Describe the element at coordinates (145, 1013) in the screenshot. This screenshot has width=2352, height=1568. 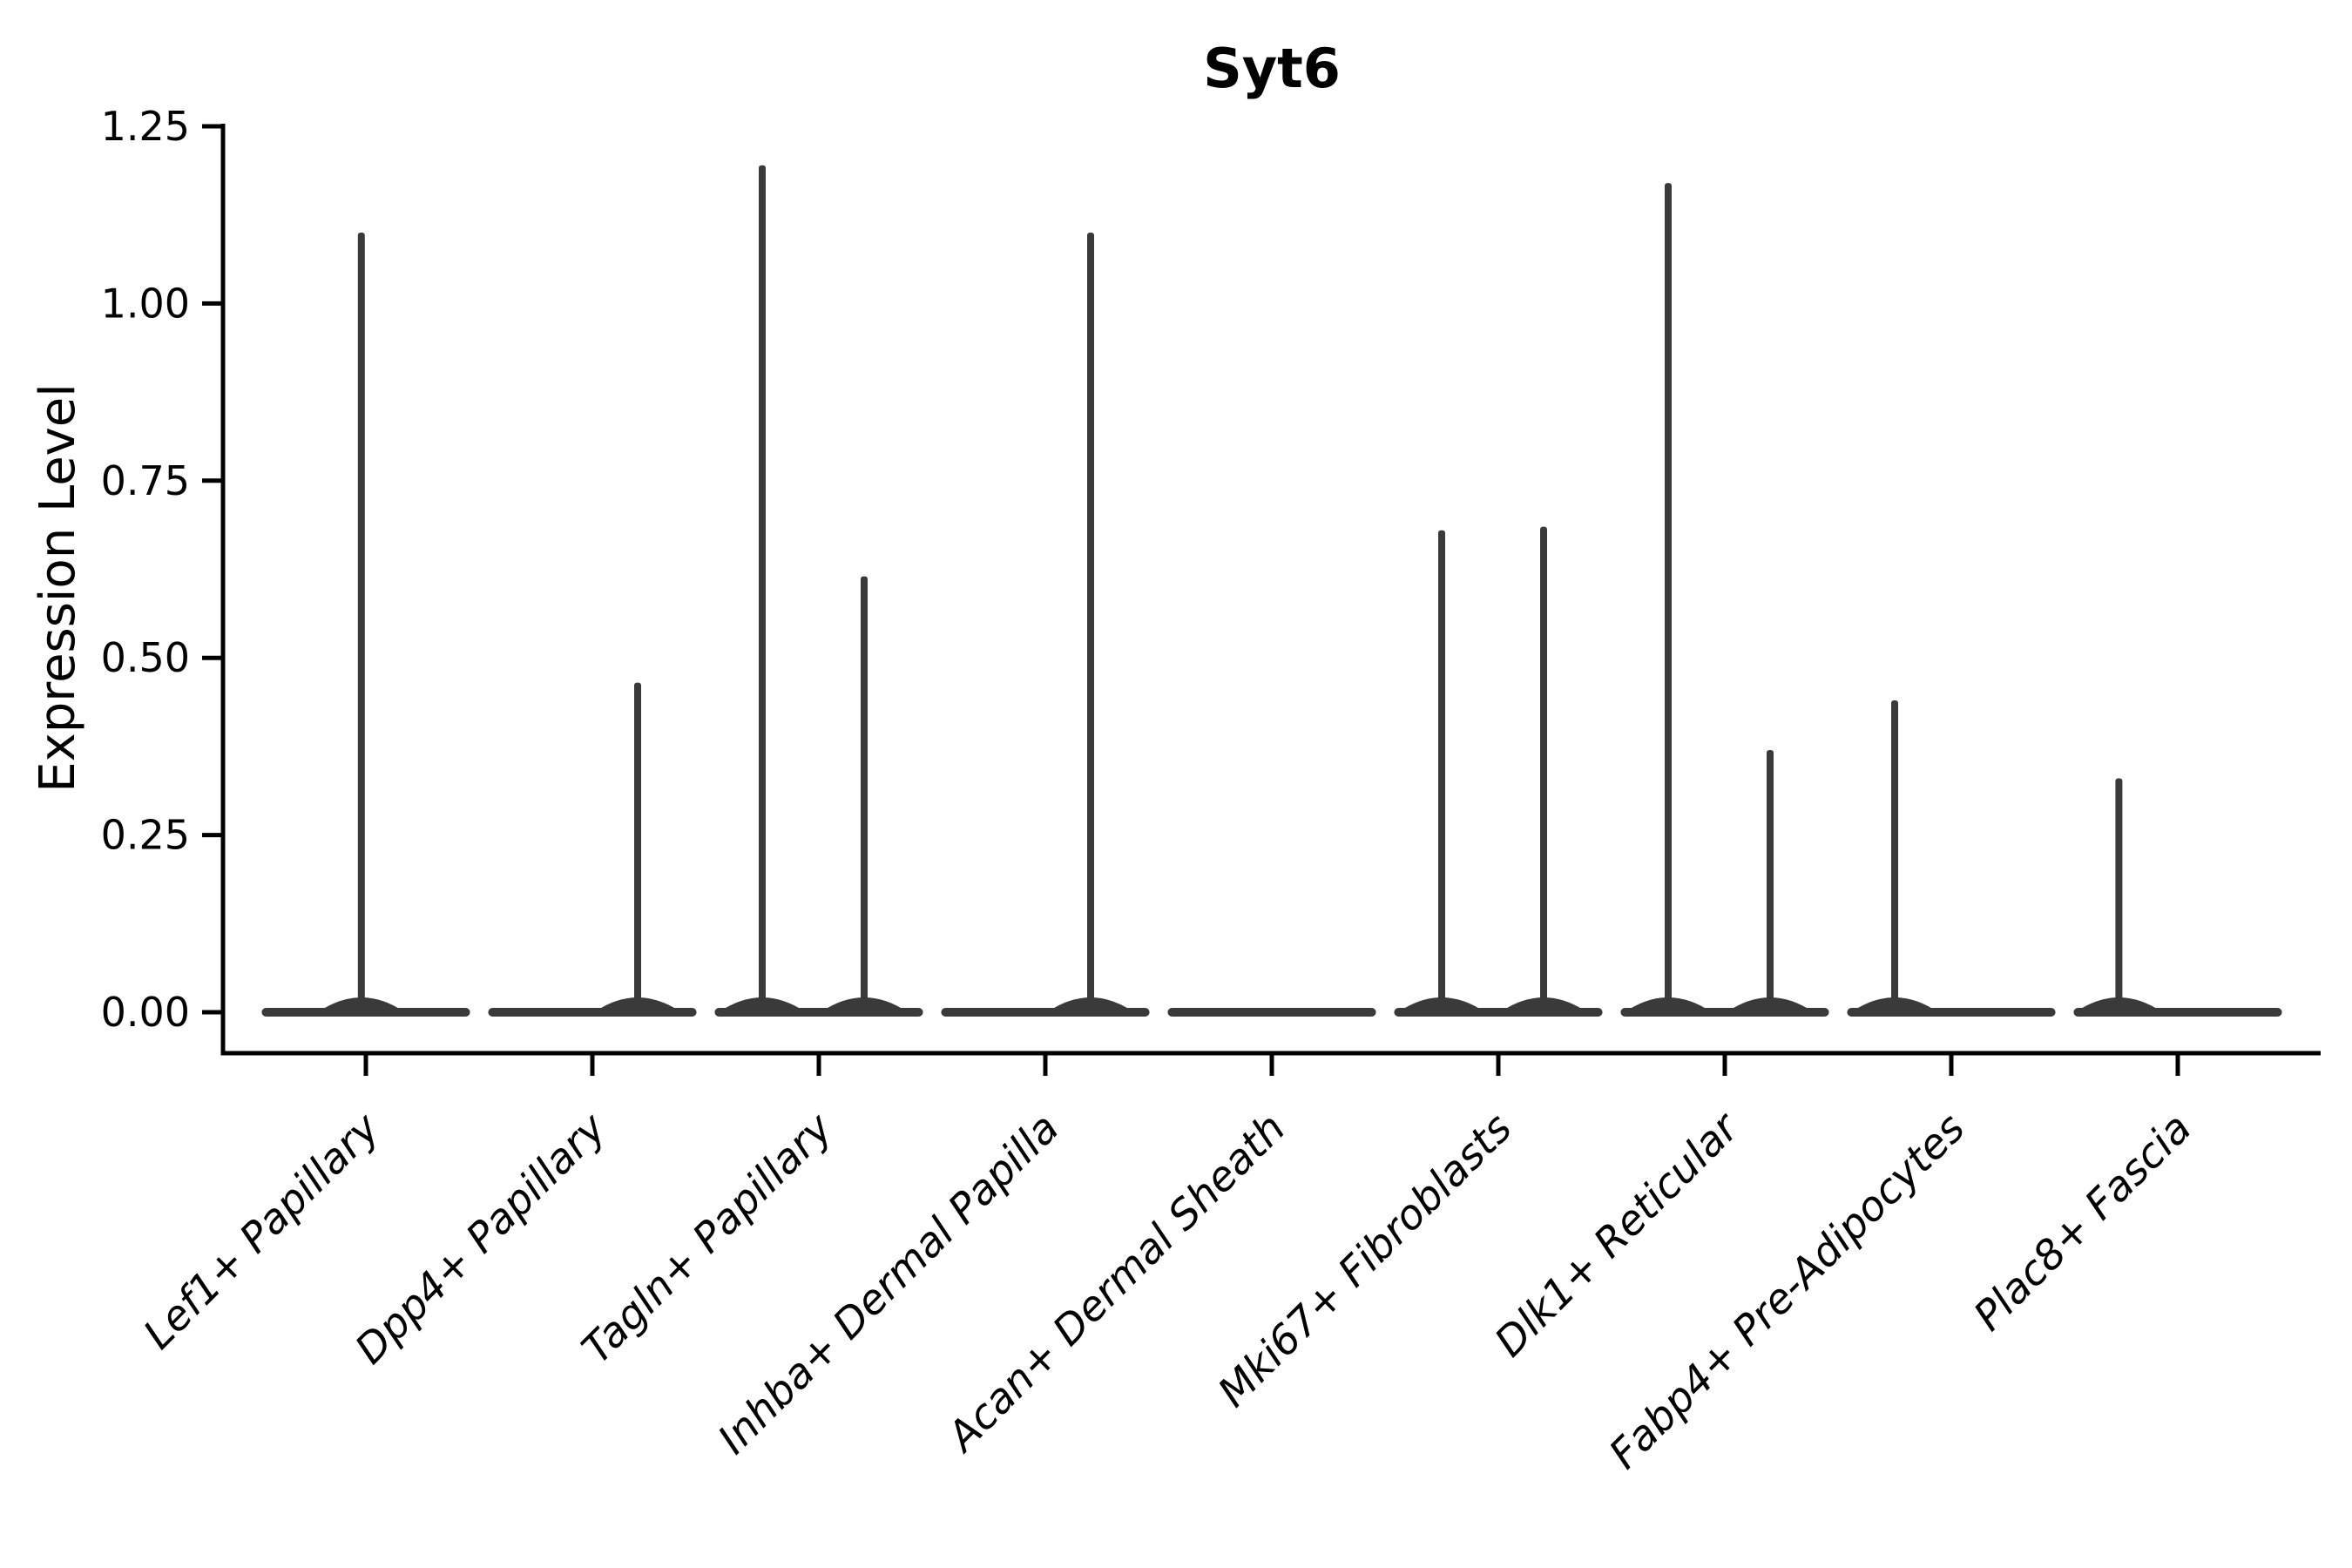
I see `y-tick-label: 0.00` at that location.